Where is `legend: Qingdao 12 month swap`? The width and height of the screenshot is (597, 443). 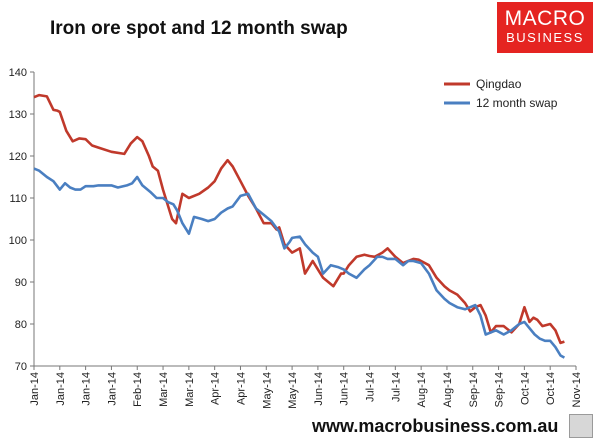 legend: Qingdao 12 month swap is located at coordinates (501, 93).